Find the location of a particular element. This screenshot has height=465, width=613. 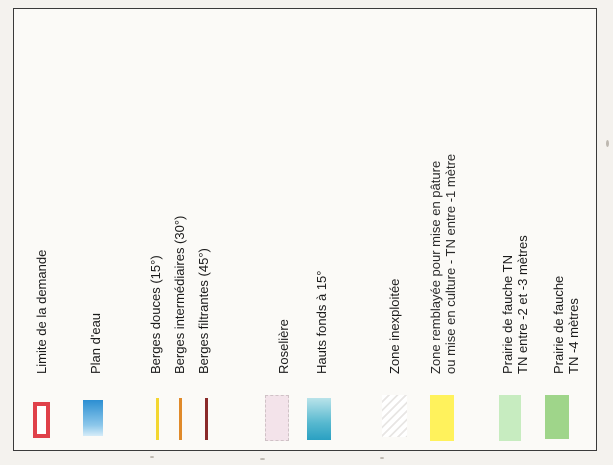

legend-label-zone-inexploitee: Zone inexploitée is located at coordinates (394, 326).